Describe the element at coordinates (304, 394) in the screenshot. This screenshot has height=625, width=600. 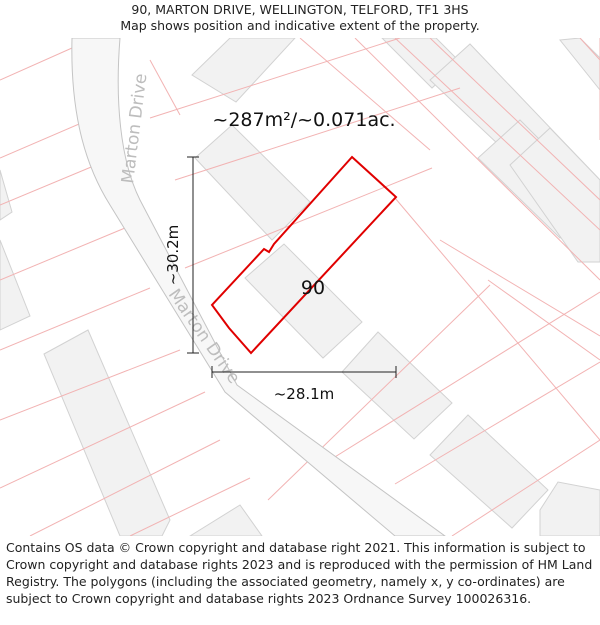
I see `dimension-horizontal-label: ~28.1m` at that location.